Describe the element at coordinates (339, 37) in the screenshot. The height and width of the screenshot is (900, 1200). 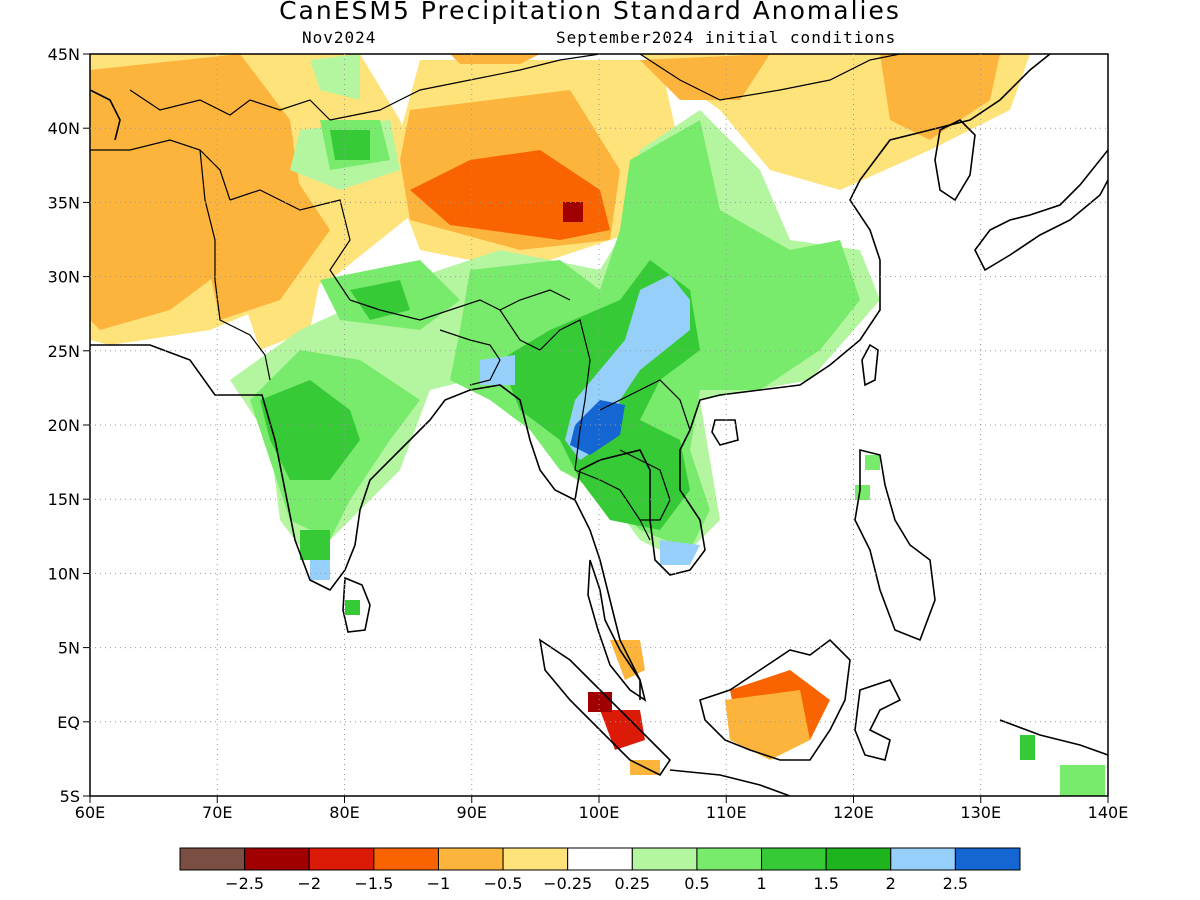
I see `valid-month-label: Nov2024` at that location.